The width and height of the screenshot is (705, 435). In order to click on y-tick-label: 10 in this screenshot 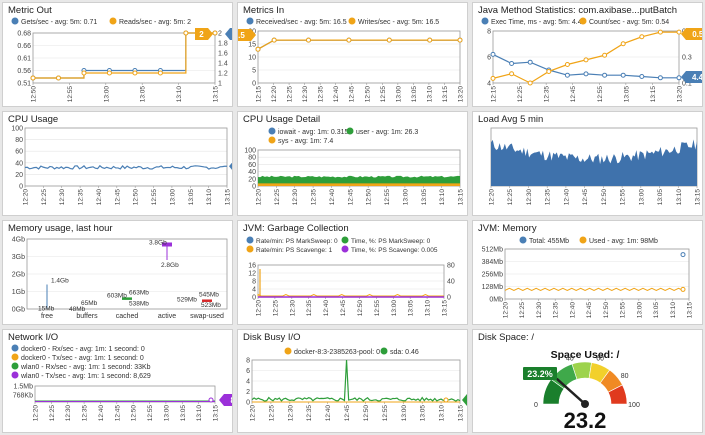, I will do `click(252, 58)`.